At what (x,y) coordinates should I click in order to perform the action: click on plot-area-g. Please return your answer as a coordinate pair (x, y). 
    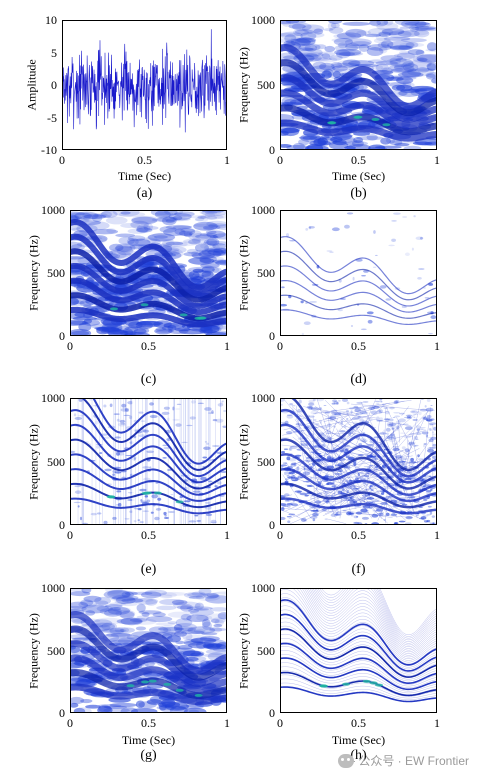
    Looking at the image, I should click on (148, 650).